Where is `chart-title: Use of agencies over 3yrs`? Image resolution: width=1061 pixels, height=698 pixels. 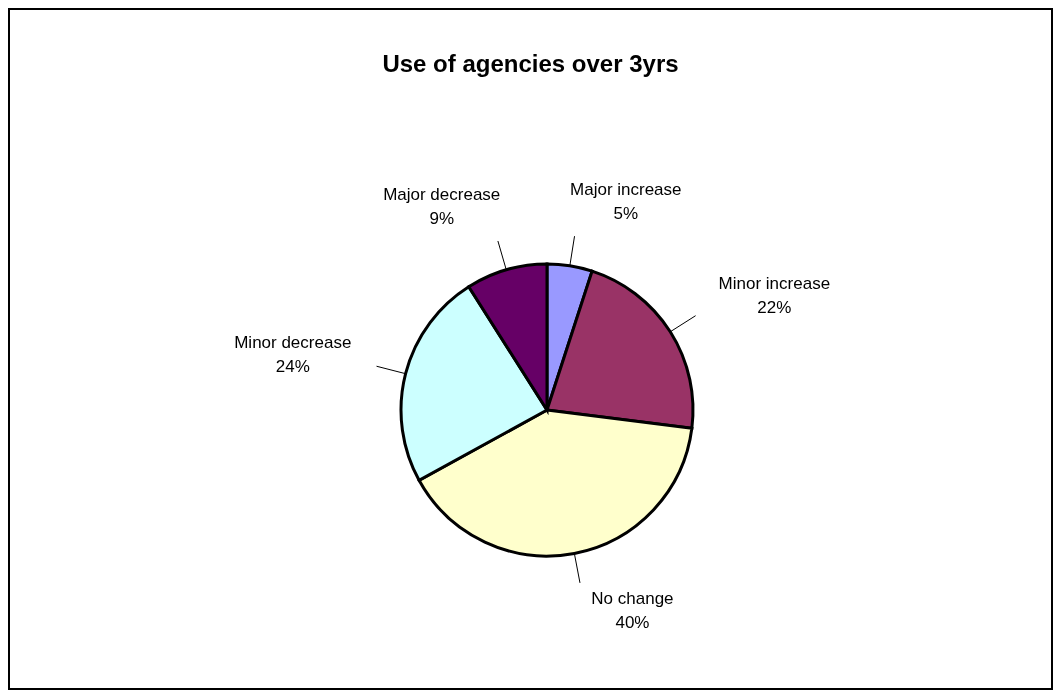
chart-title: Use of agencies over 3yrs is located at coordinates (530, 64).